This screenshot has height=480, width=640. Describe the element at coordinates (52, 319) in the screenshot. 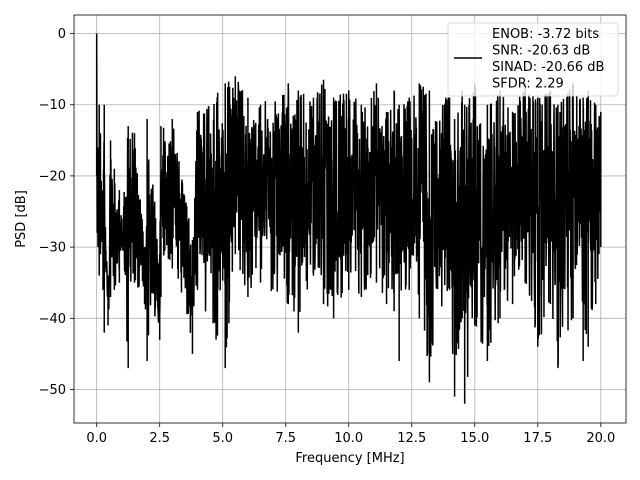

I see `y-tick-label: −40` at that location.